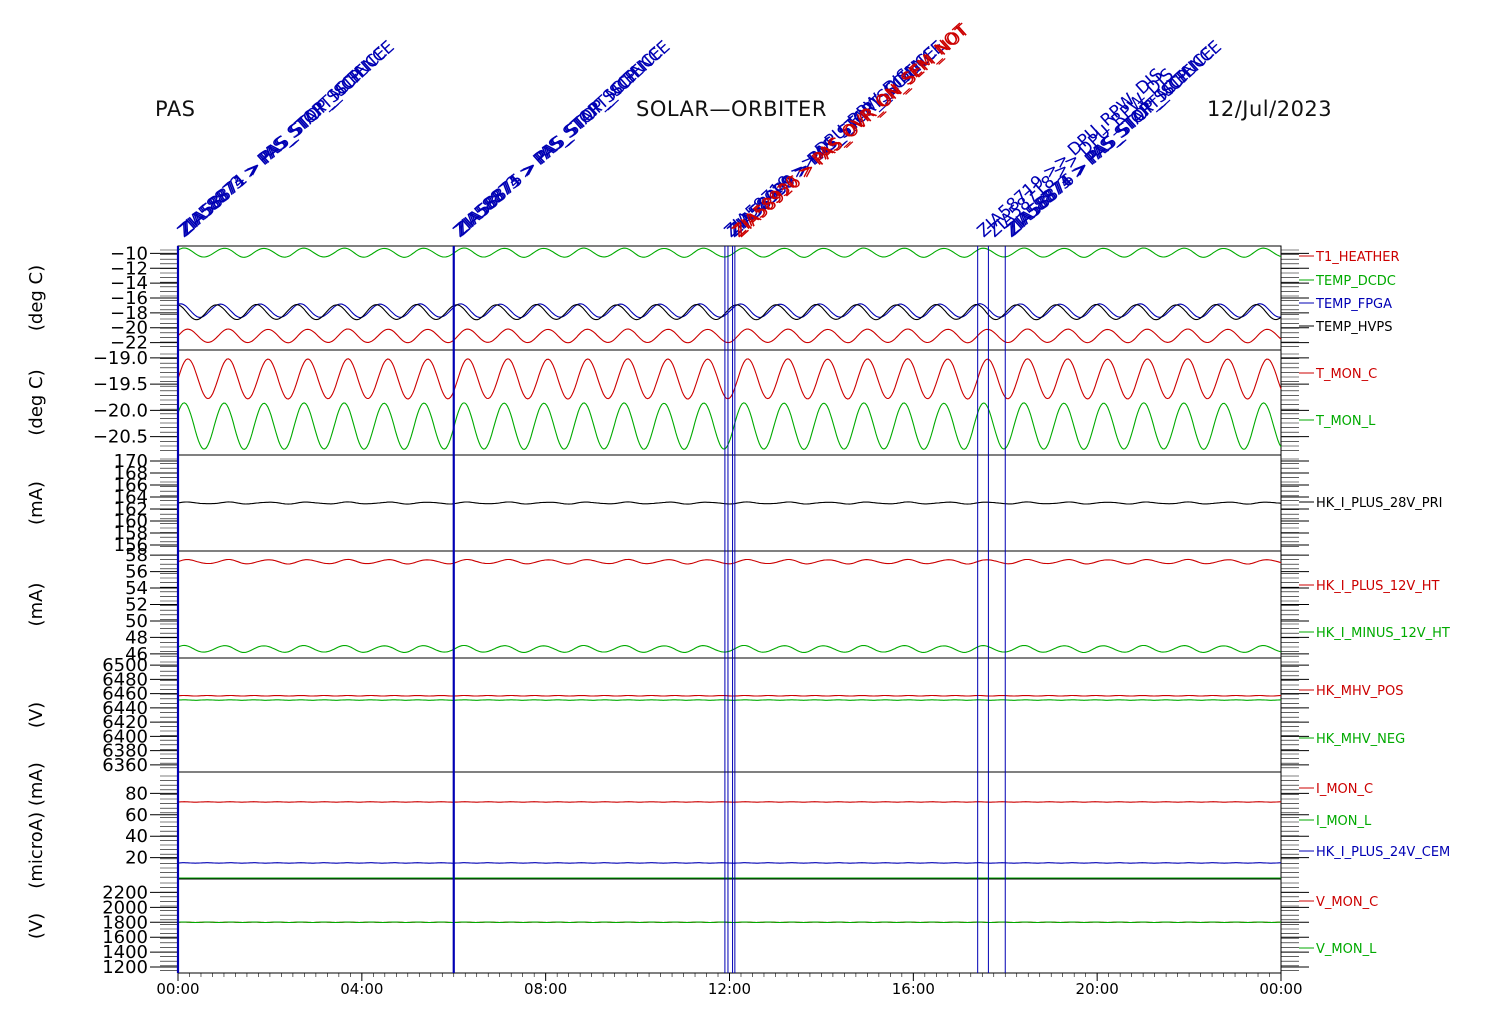 This screenshot has width=1512, height=1020. What do you see at coordinates (125, 922) in the screenshot?
I see `y-tick-label: 1800` at bounding box center [125, 922].